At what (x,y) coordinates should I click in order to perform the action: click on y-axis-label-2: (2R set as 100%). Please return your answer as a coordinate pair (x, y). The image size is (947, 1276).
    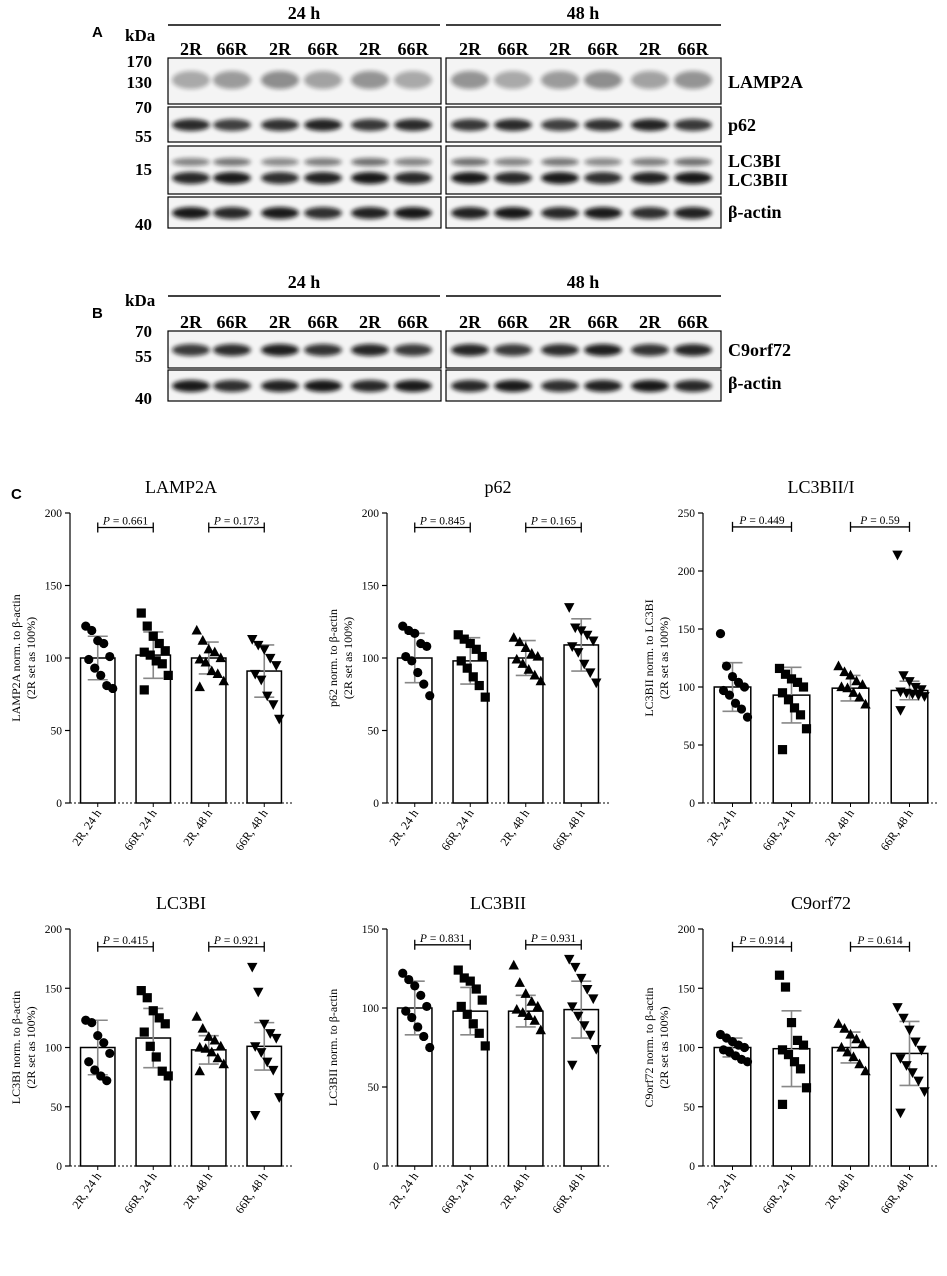
    Looking at the image, I should click on (31, 658).